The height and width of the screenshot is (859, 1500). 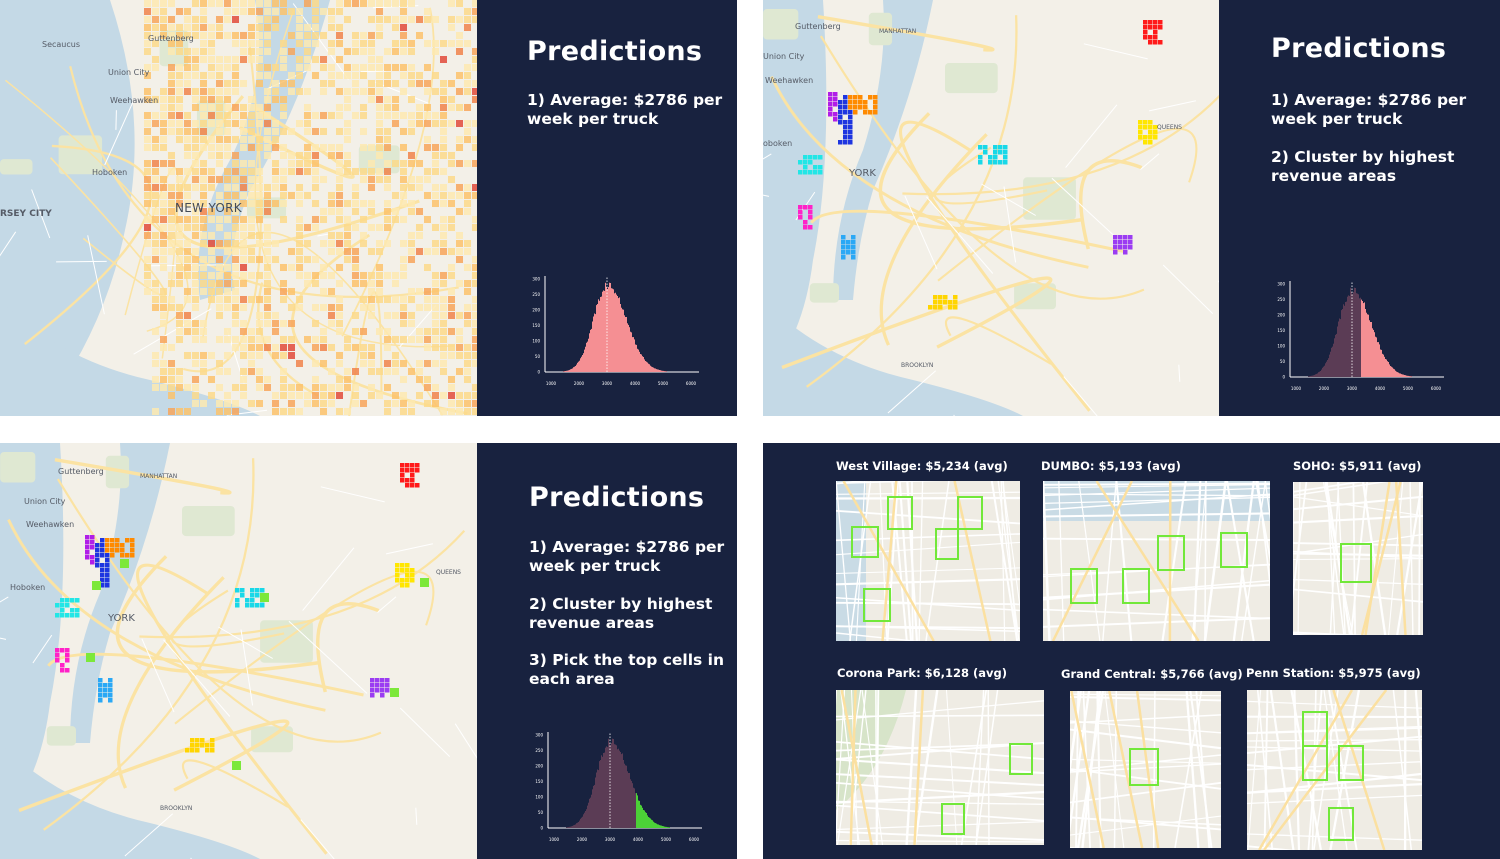 I want to click on park, so click(x=824, y=293).